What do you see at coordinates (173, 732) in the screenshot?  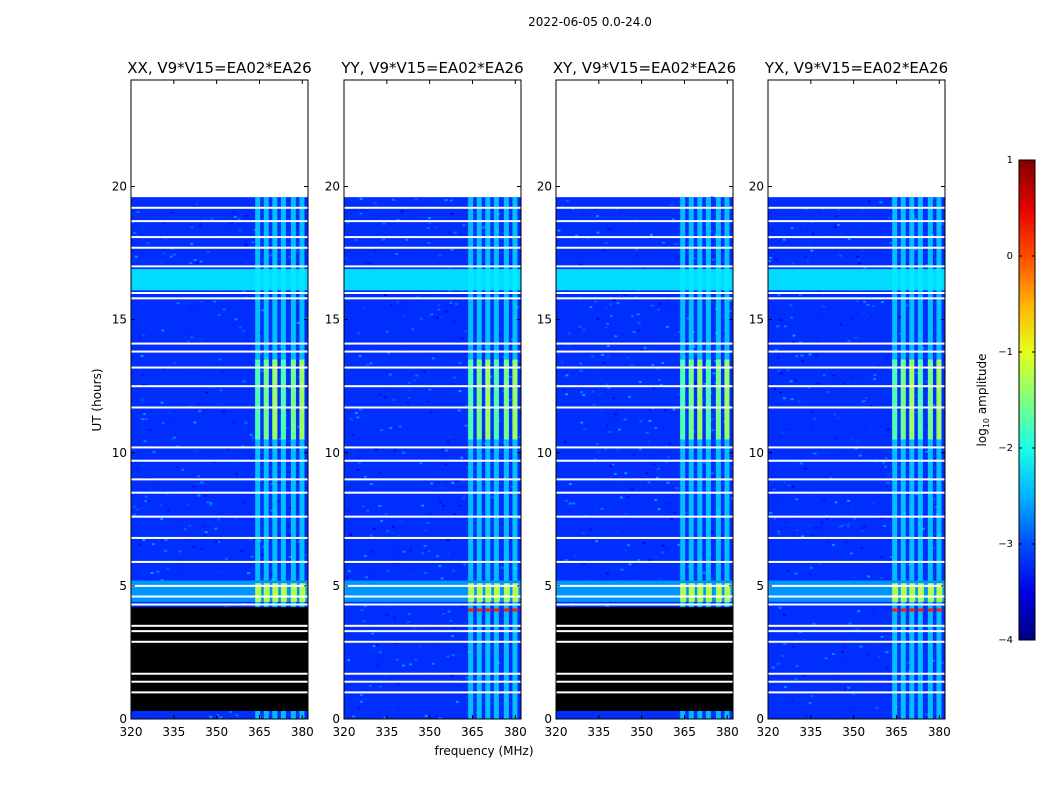 I see `x-tick-label: 335` at bounding box center [173, 732].